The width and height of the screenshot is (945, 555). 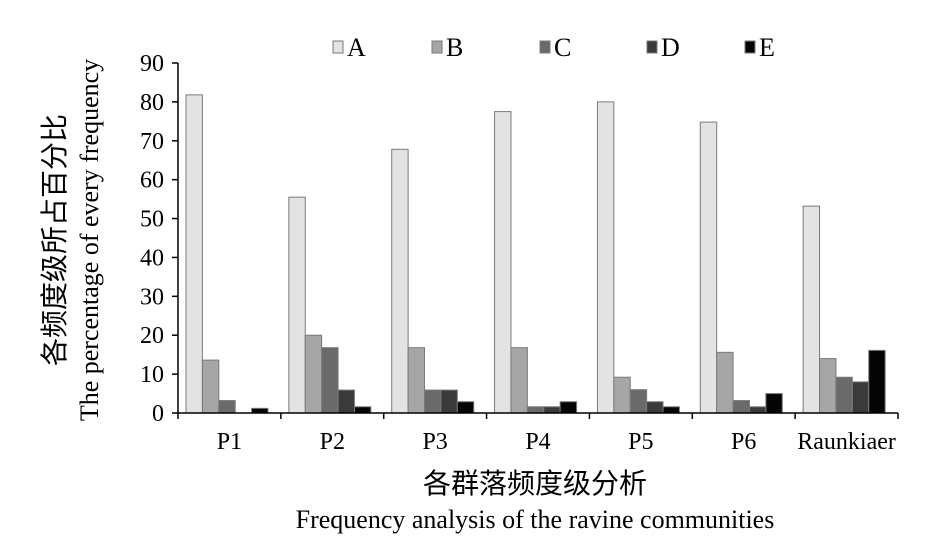 I want to click on bar-c-raunkiaer, so click(x=844, y=395).